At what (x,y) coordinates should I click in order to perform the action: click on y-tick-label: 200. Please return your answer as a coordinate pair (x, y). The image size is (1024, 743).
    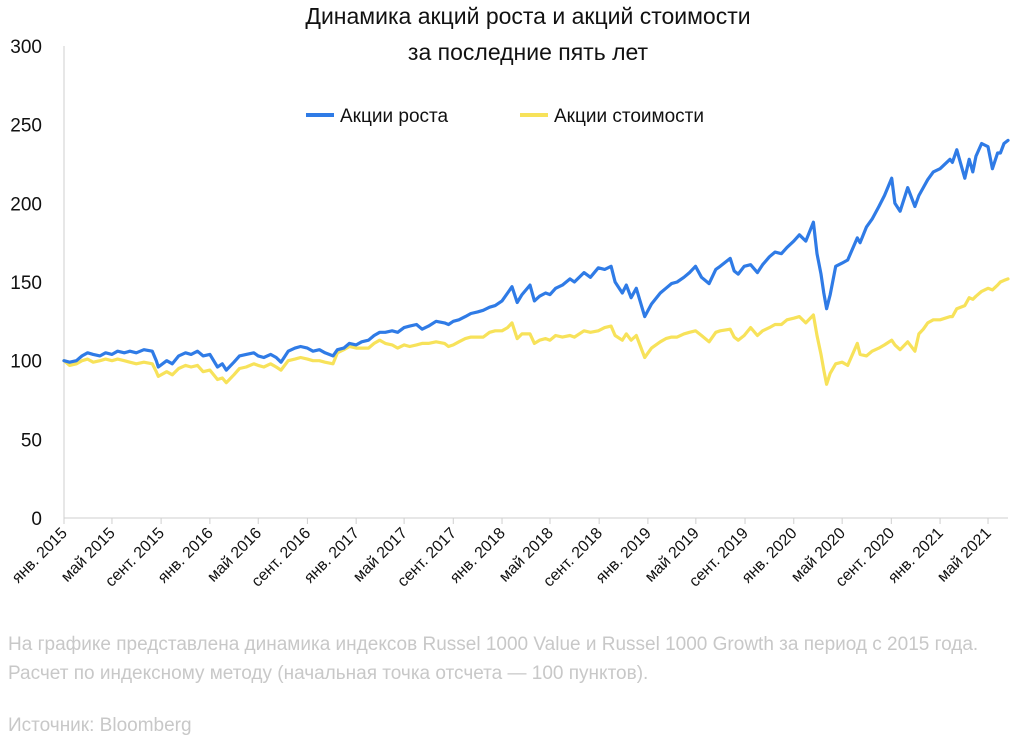
    Looking at the image, I should click on (26, 204).